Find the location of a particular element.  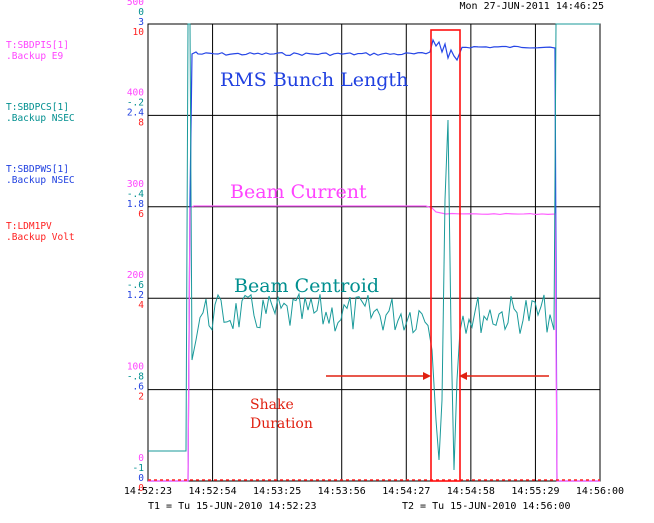

y-tick-label-pis: 200 is located at coordinates (135, 275).